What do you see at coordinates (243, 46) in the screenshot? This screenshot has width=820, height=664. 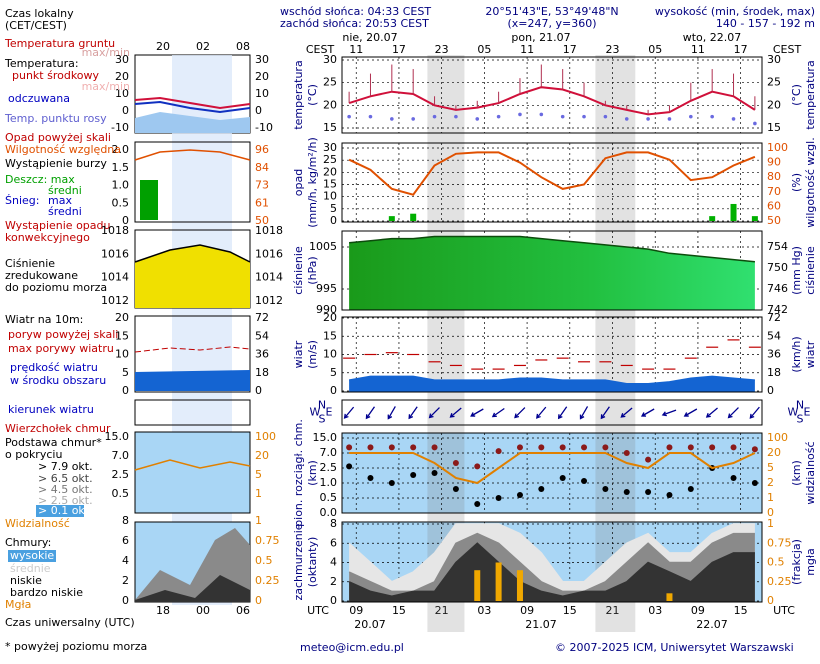 I see `label: 08` at bounding box center [243, 46].